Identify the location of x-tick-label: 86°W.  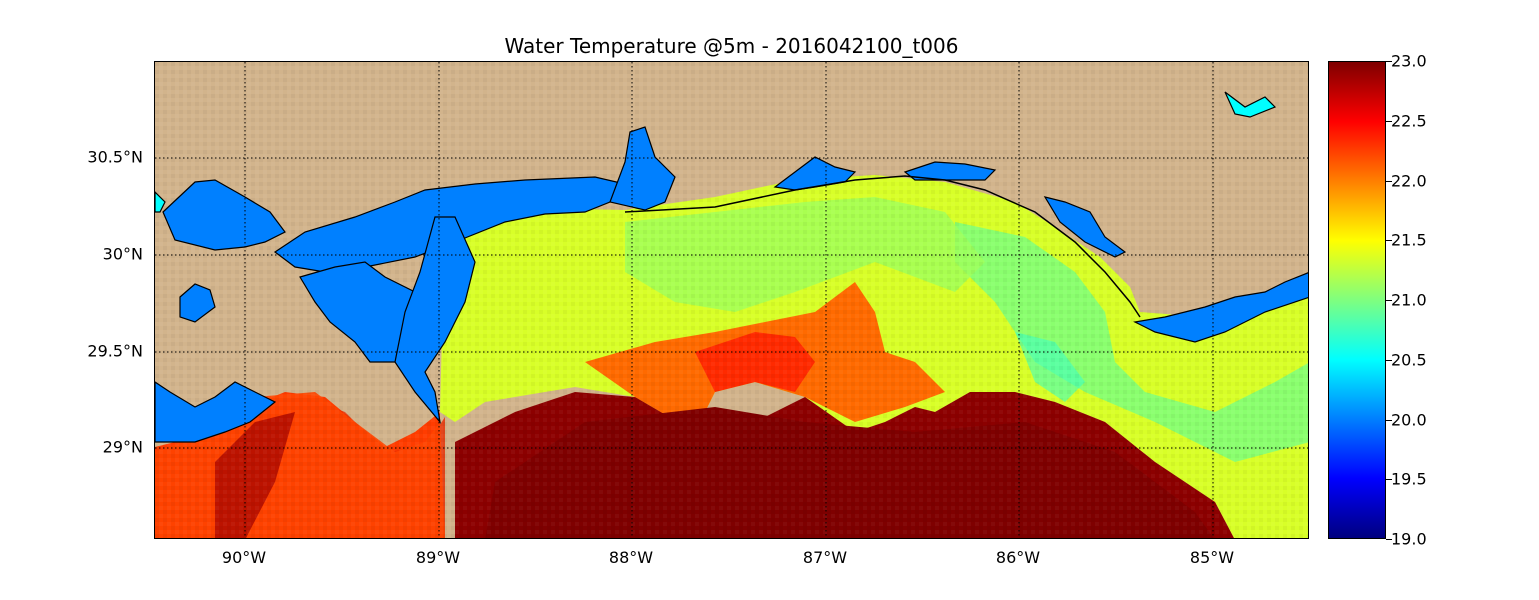
(1018, 557).